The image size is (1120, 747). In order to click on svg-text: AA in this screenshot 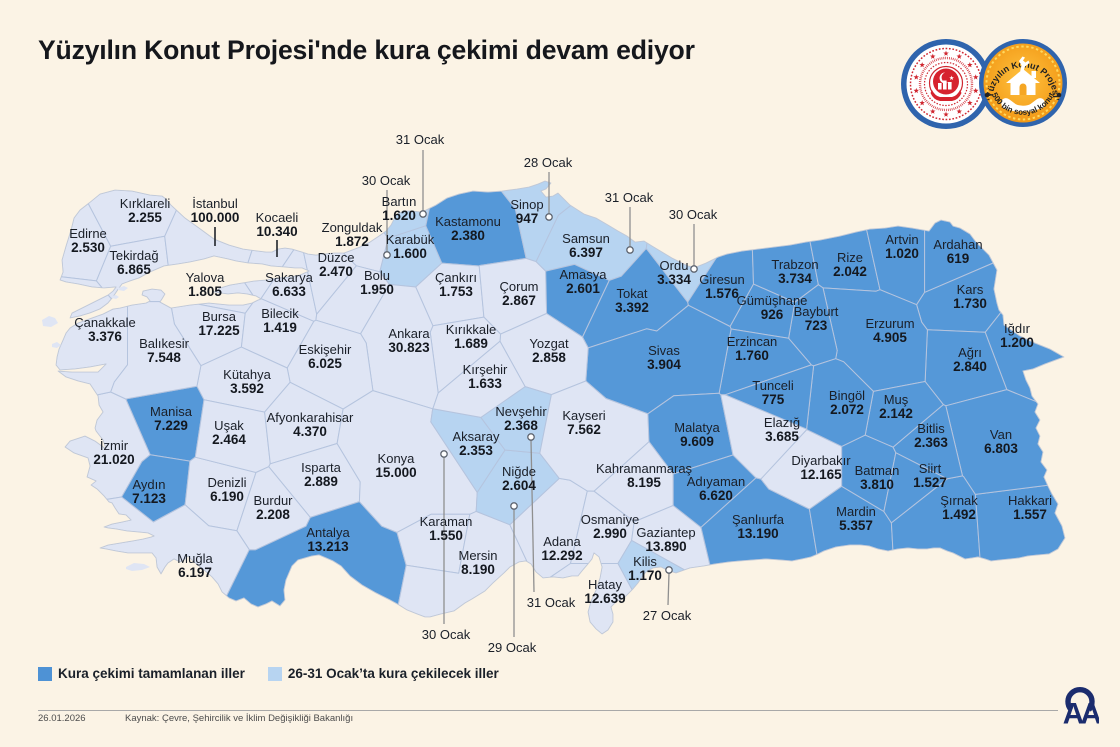, I will do `click(1081, 712)`.